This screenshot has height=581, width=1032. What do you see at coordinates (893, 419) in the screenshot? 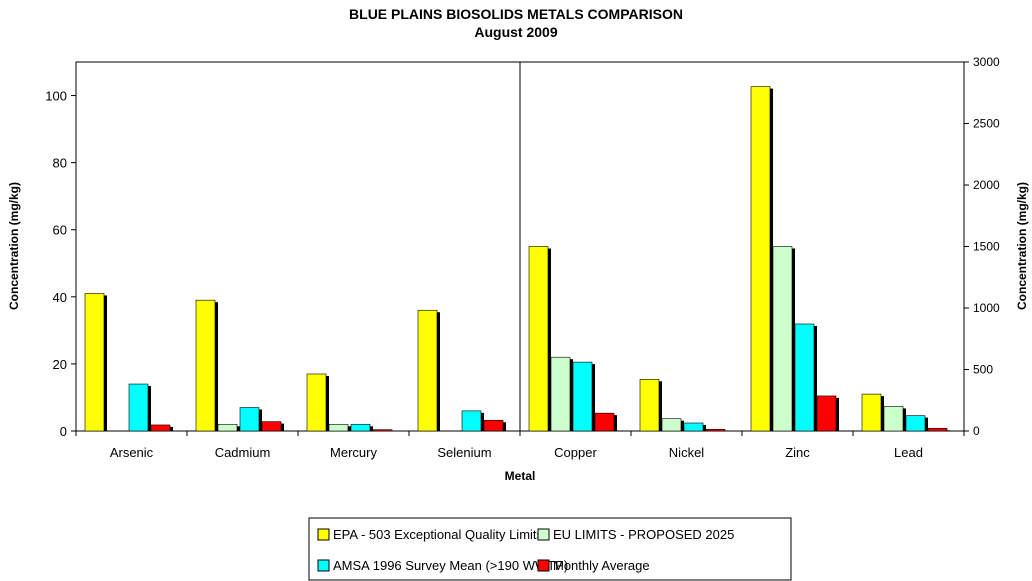
I see `bar-eu-limits-proposed-2025-lead` at bounding box center [893, 419].